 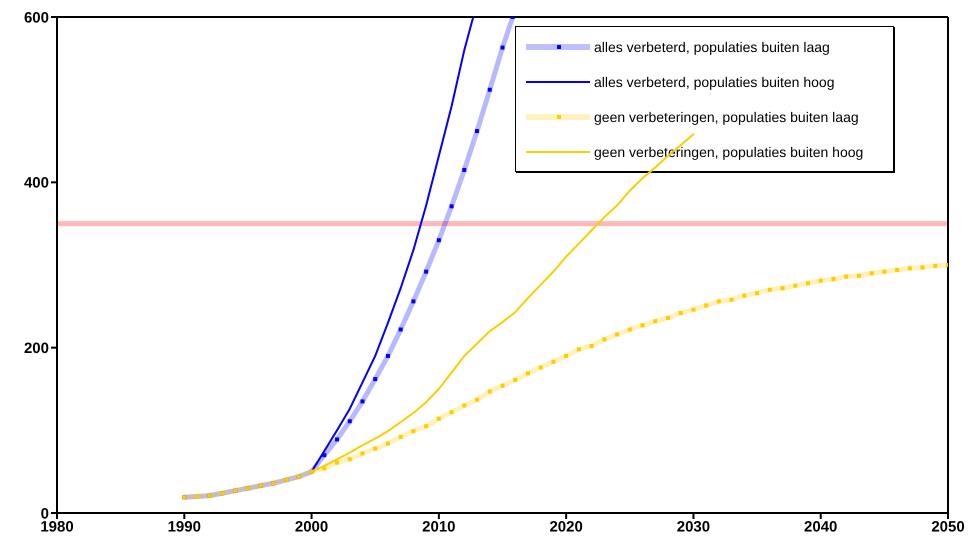 I want to click on y-tick-label: 400, so click(x=36, y=183).